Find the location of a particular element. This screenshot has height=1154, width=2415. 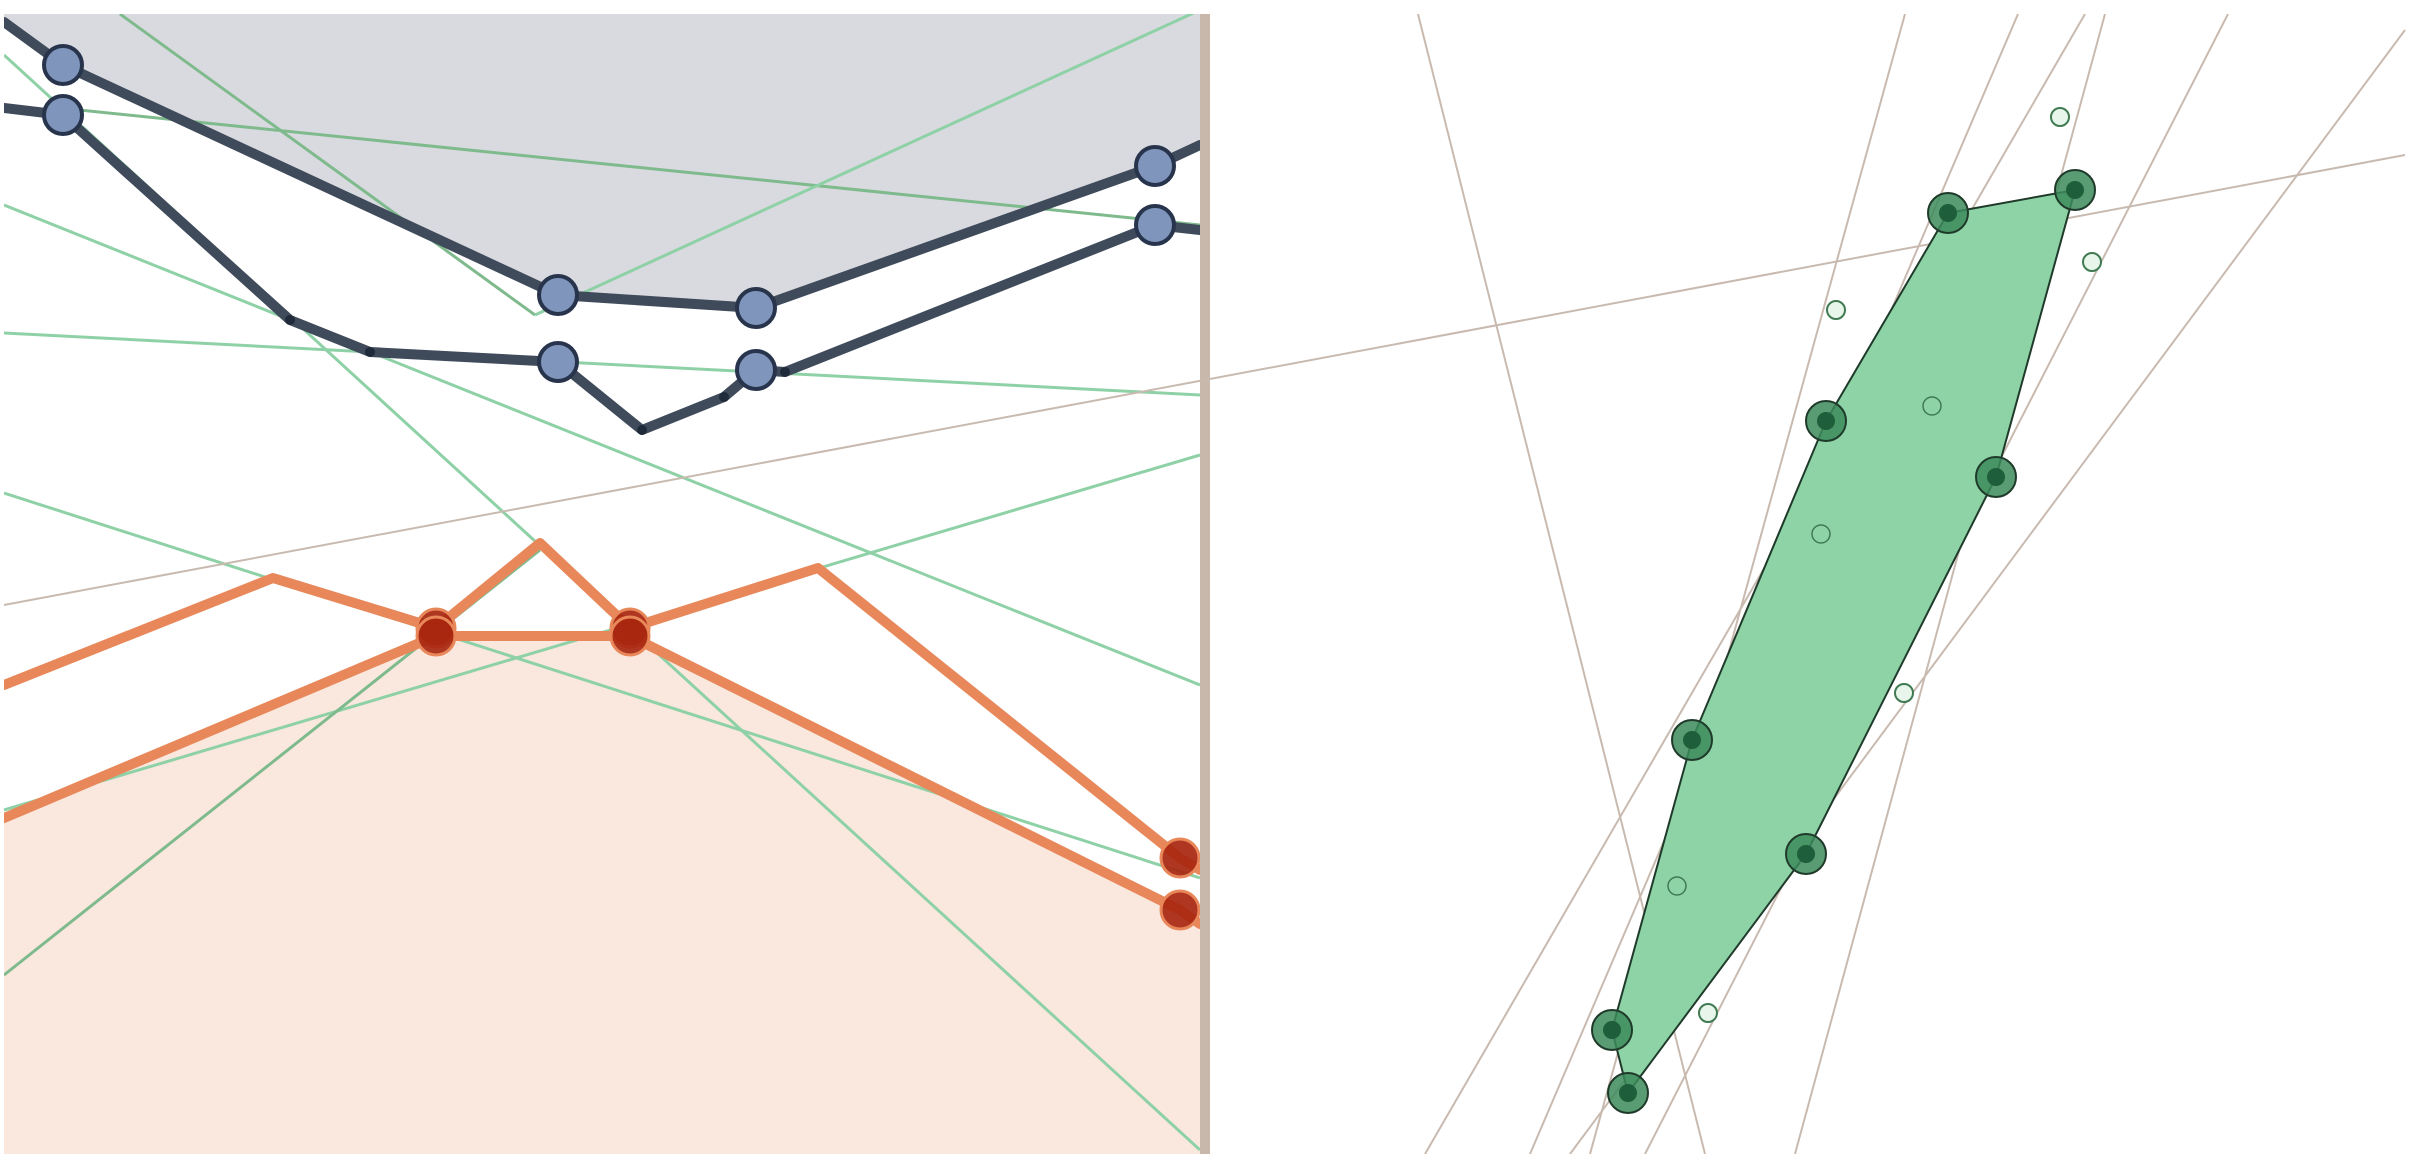

orange-polyline-upper is located at coordinates (602, 706).